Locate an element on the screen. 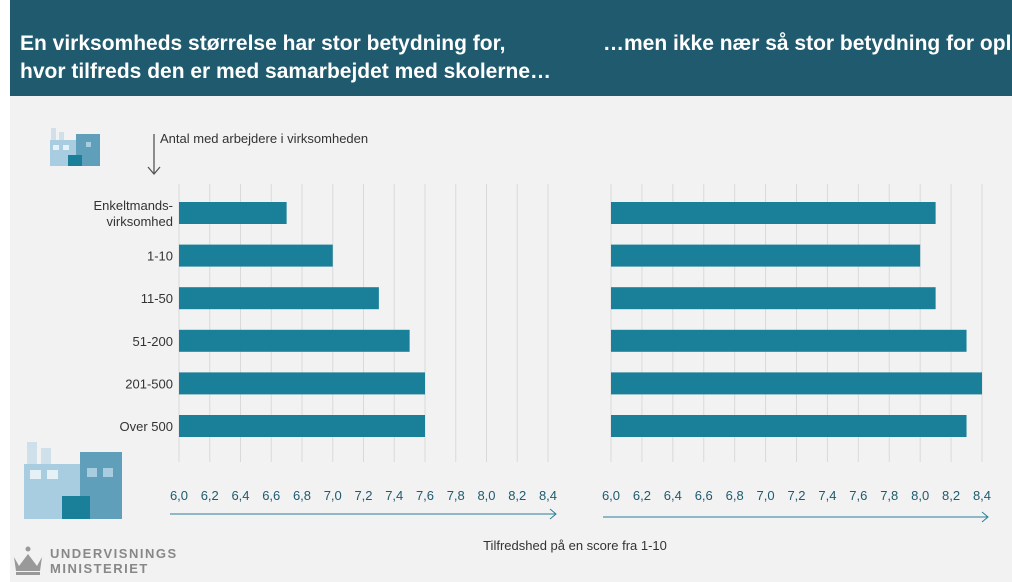  logo-line-1: UNDERVISNINGS is located at coordinates (114, 553).